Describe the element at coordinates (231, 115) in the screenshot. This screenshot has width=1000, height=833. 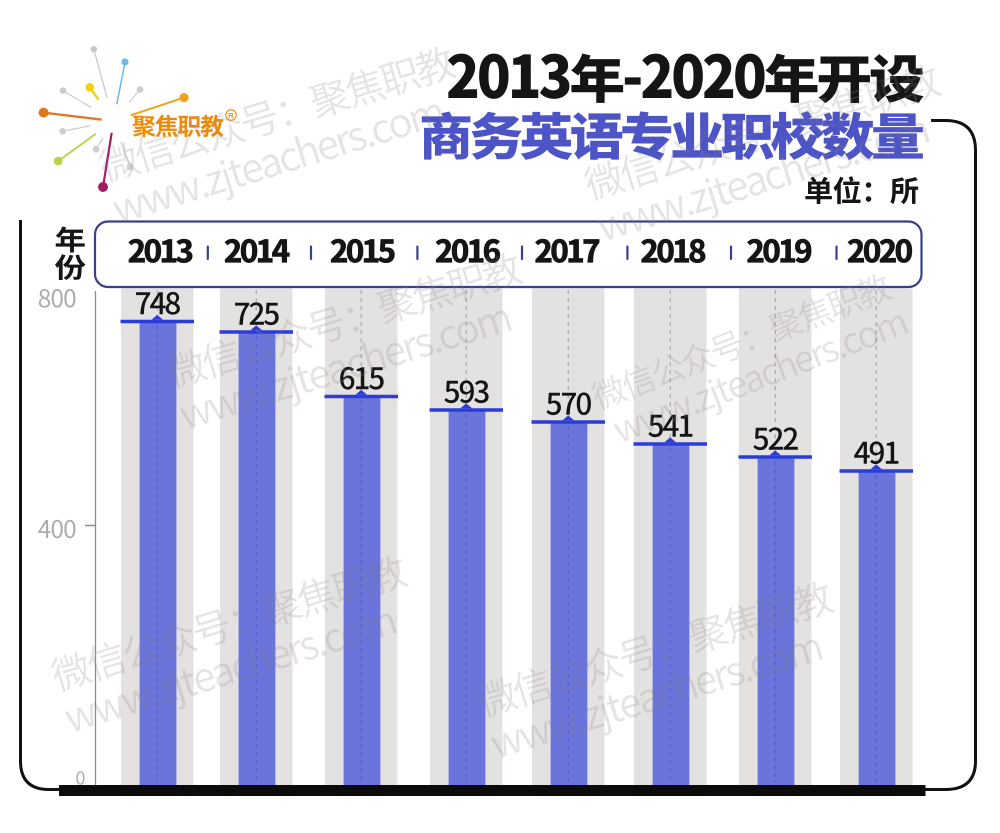
I see `svg-text: R` at that location.